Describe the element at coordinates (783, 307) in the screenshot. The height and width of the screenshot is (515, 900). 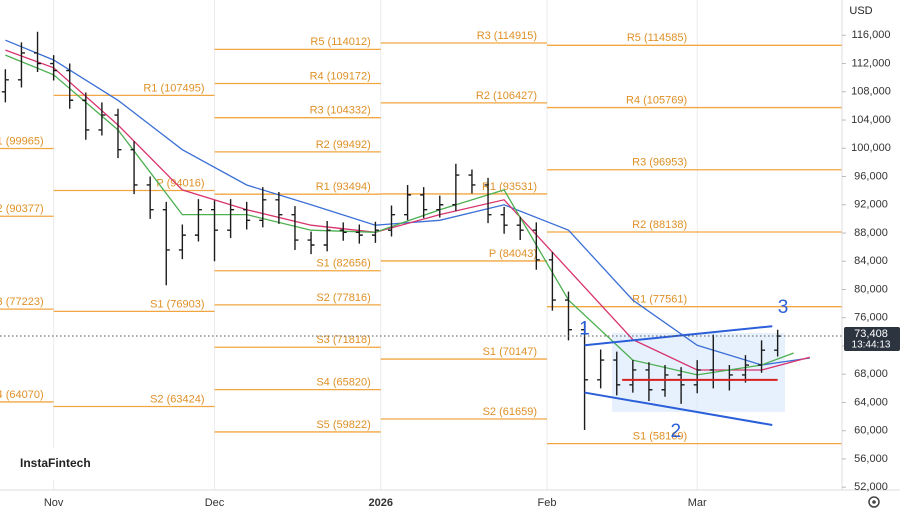
I see `wave-label: 3` at that location.